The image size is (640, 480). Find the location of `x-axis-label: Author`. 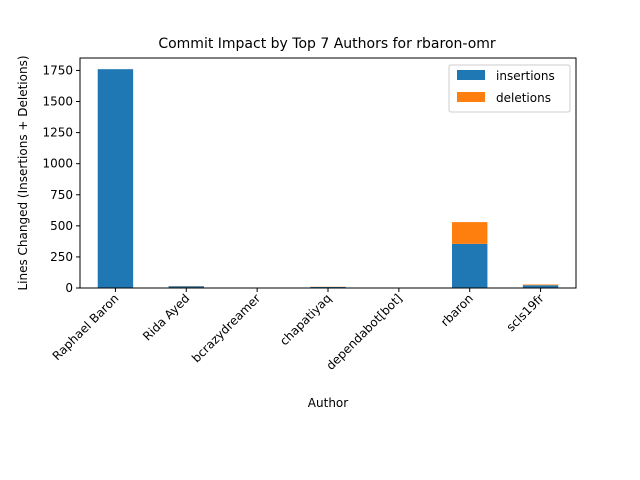

x-axis-label: Author is located at coordinates (328, 403).